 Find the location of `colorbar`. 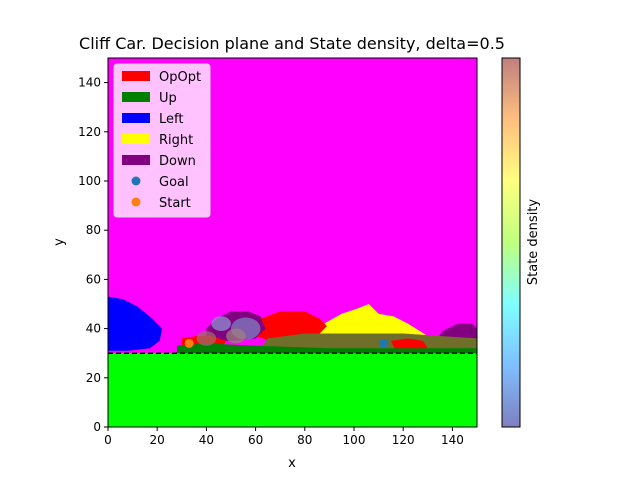

colorbar is located at coordinates (511, 242).